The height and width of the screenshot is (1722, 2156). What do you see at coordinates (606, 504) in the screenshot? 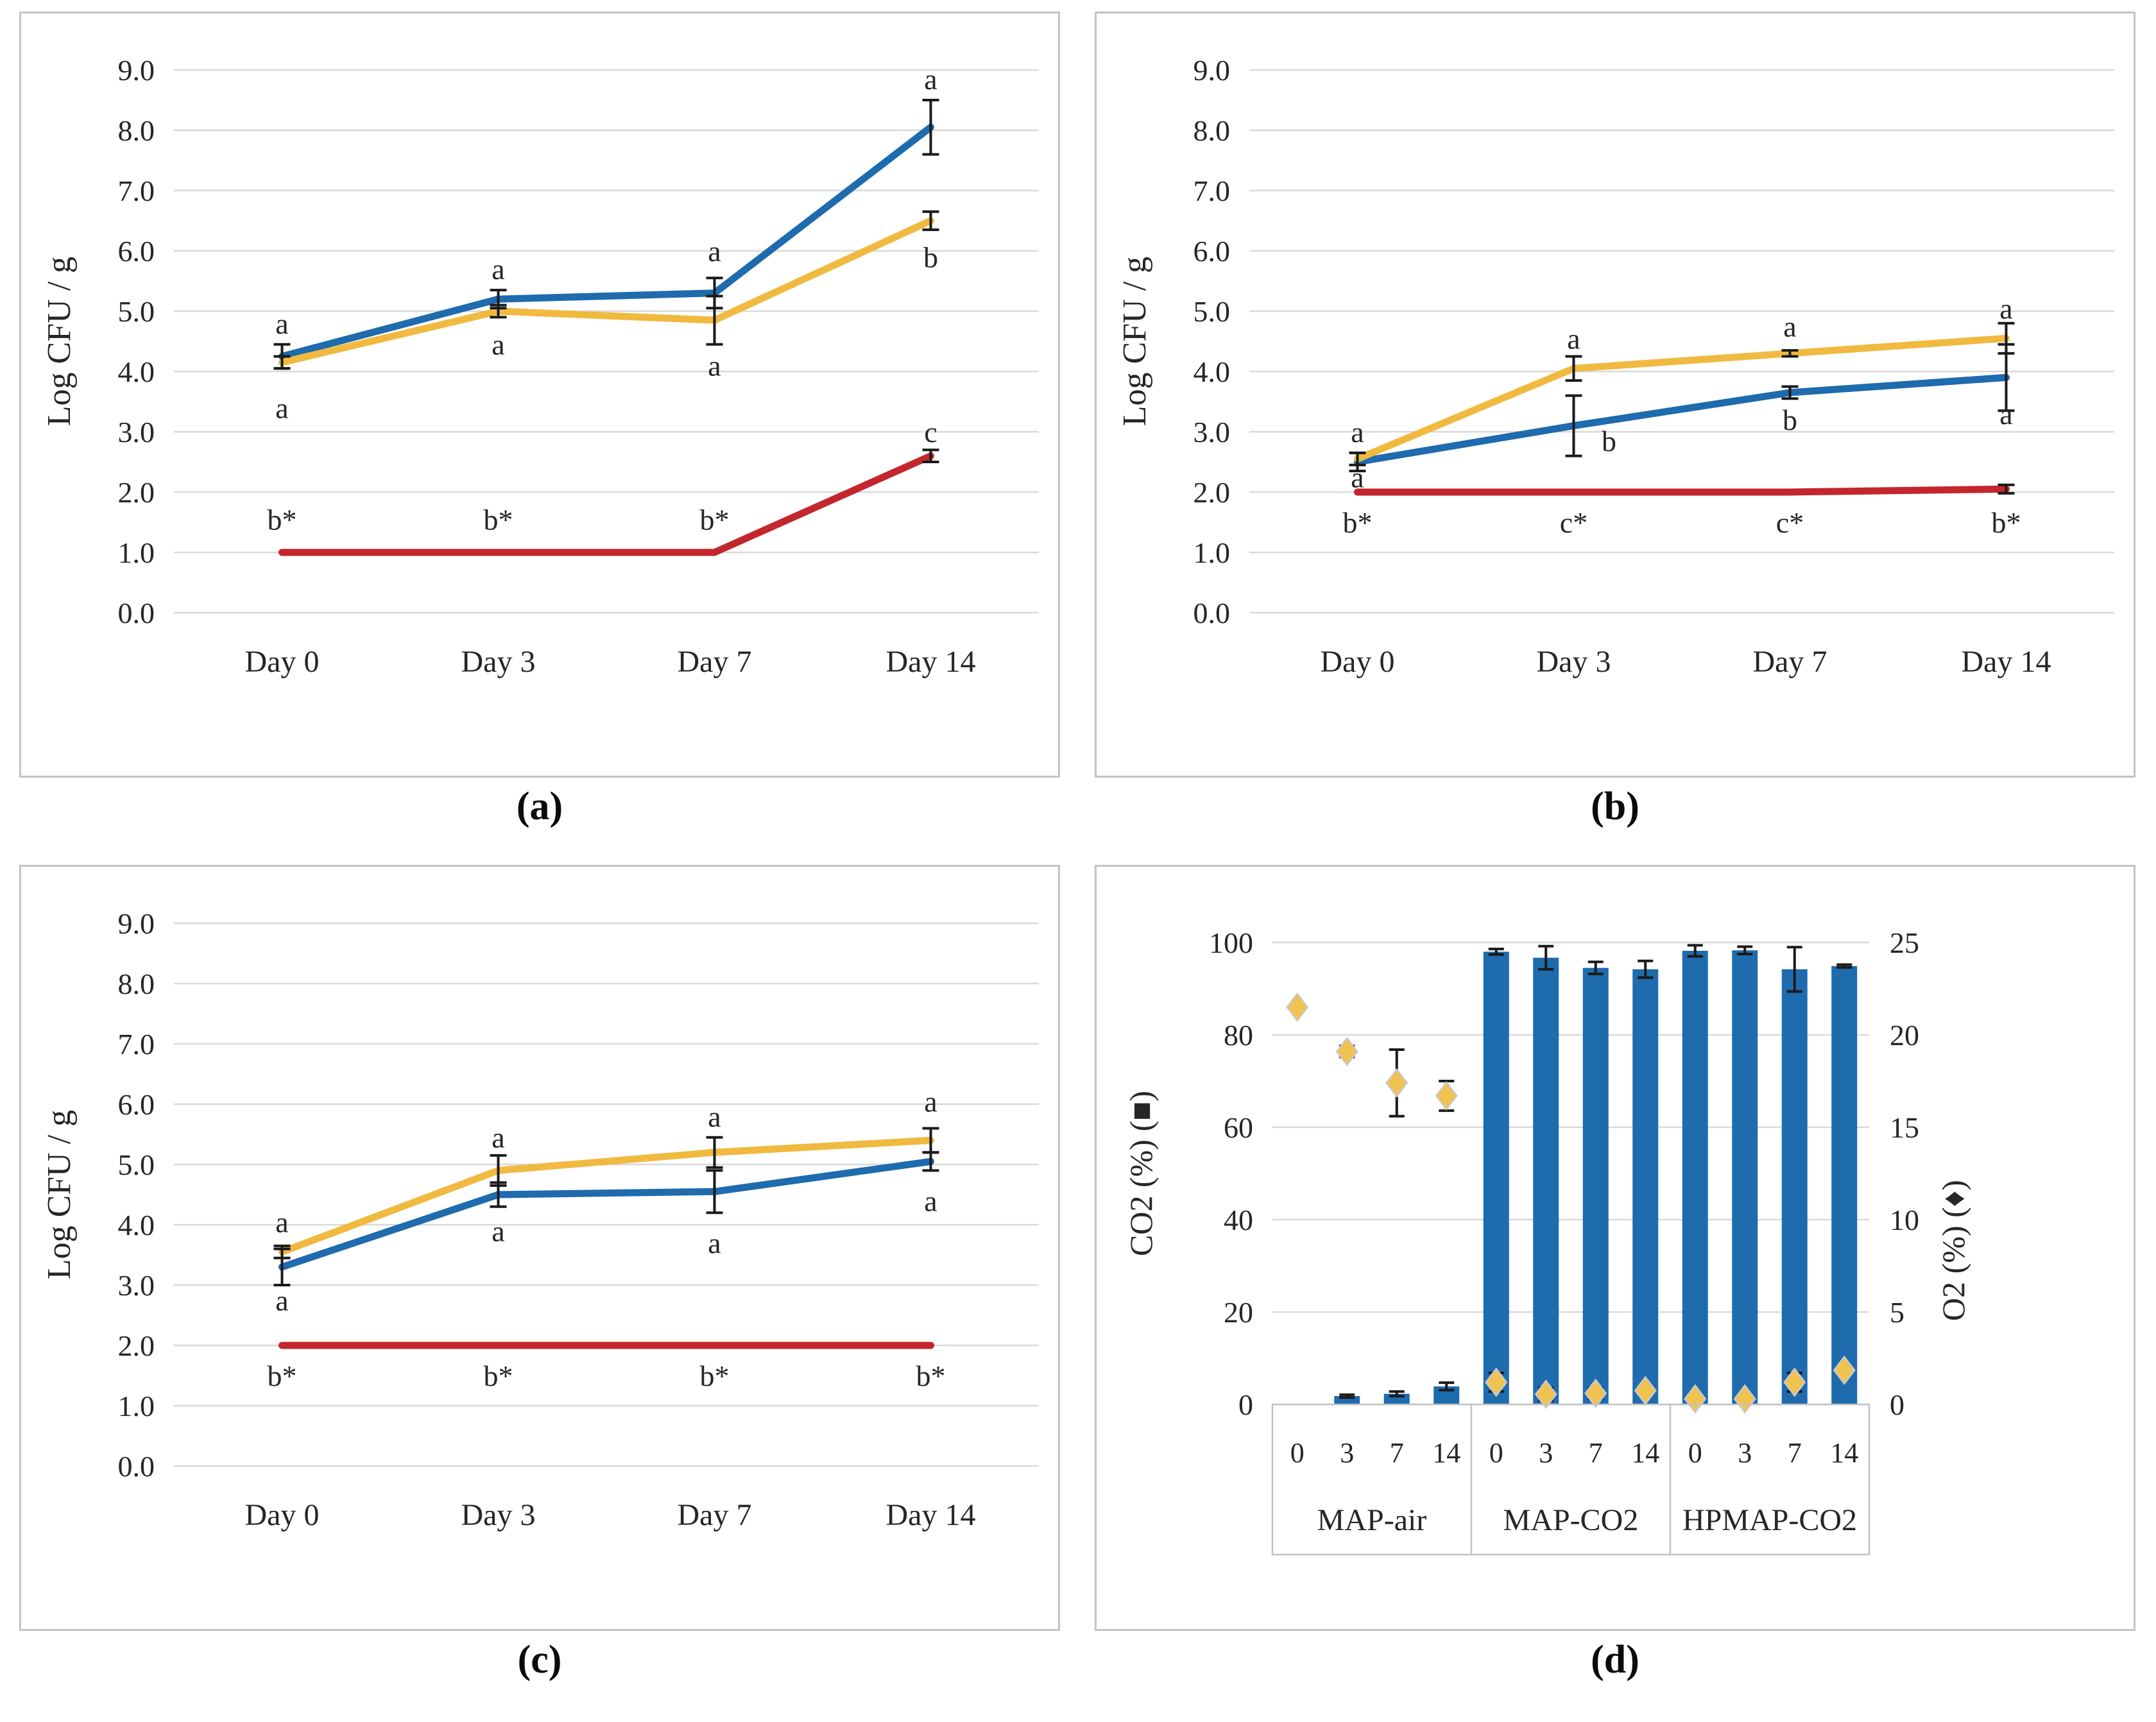
I see `series-line-red` at bounding box center [606, 504].